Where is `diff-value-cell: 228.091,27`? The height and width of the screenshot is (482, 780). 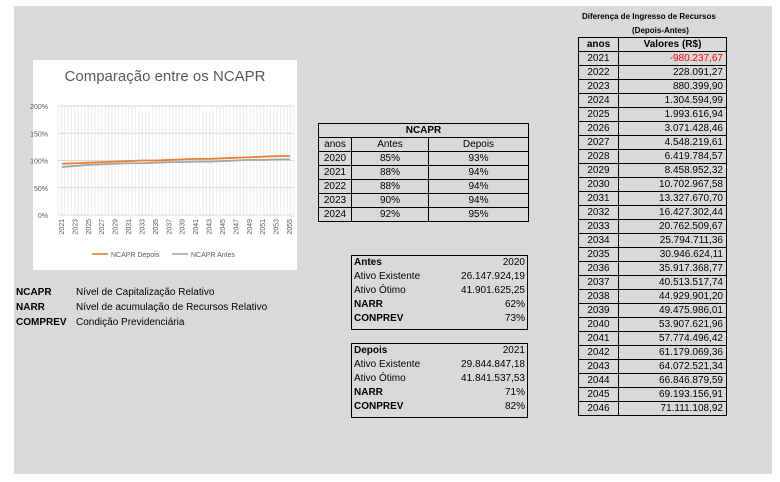 diff-value-cell: 228.091,27 is located at coordinates (672, 72).